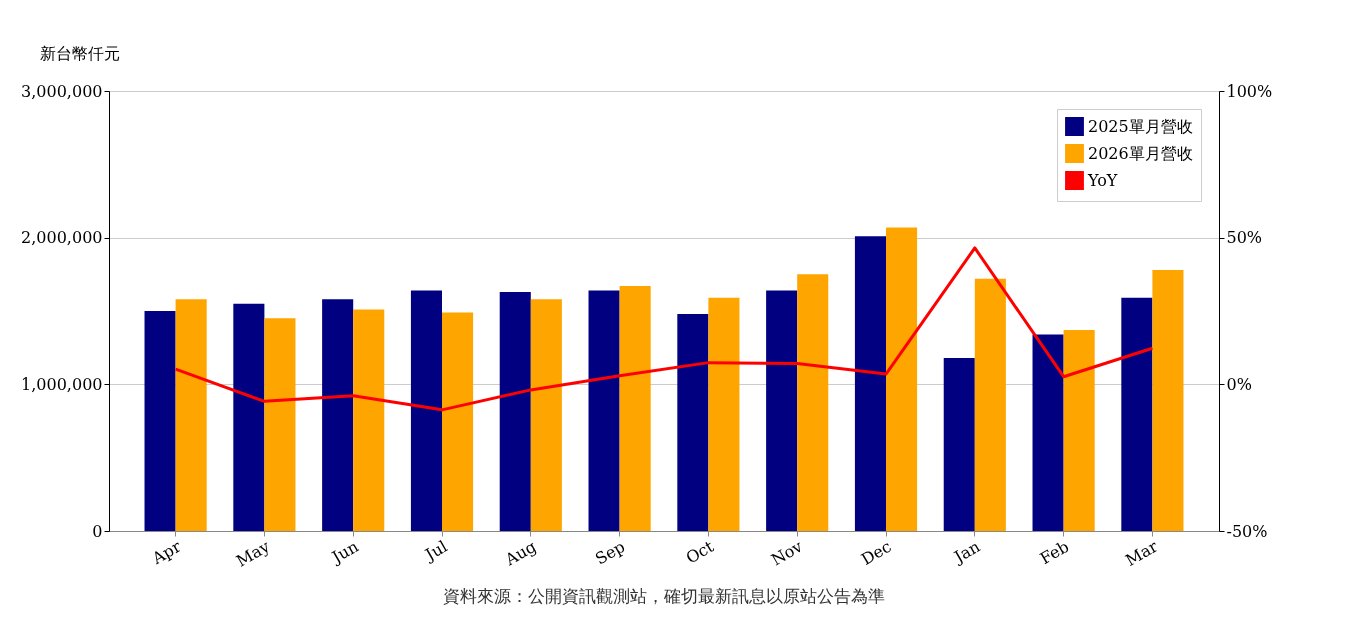 Image resolution: width=1350 pixels, height=638 pixels. I want to click on x-tick-label: Nov, so click(786, 553).